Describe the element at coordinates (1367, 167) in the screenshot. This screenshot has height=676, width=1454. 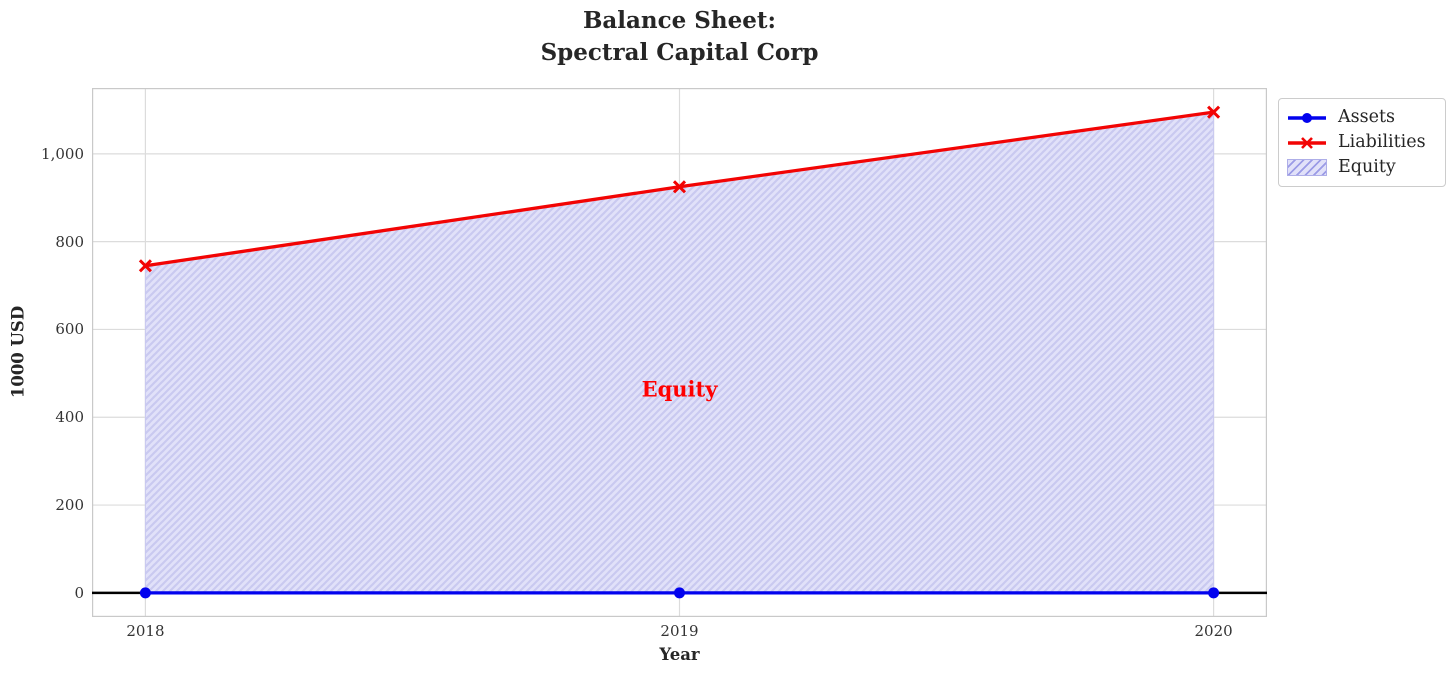
I see `legend-label-equity: Equity` at that location.